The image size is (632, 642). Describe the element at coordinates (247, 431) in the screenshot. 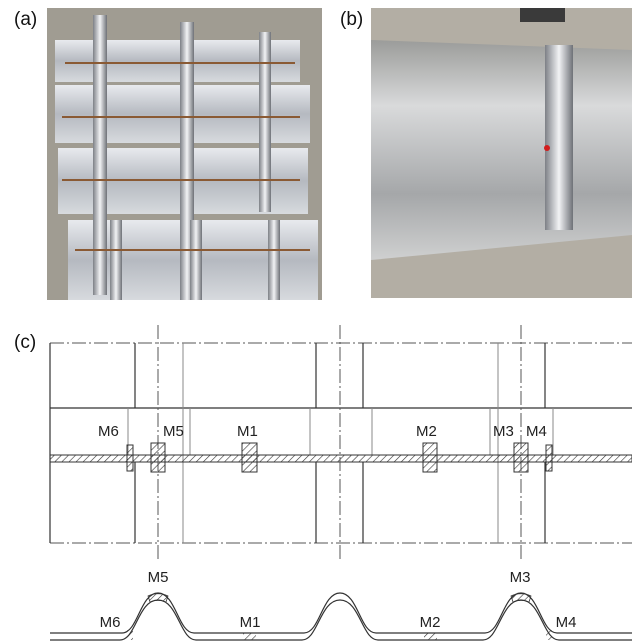

I see `plan-label: M1` at that location.